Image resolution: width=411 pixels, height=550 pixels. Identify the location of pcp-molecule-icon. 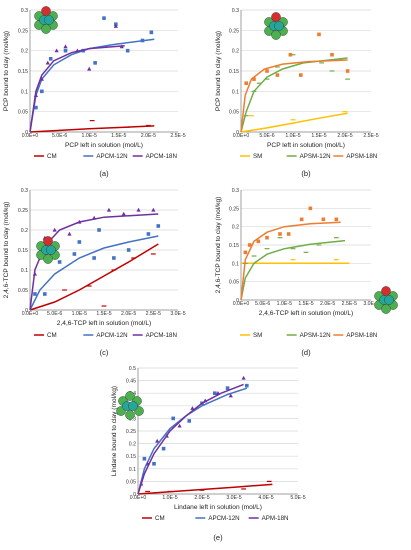
(275, 25).